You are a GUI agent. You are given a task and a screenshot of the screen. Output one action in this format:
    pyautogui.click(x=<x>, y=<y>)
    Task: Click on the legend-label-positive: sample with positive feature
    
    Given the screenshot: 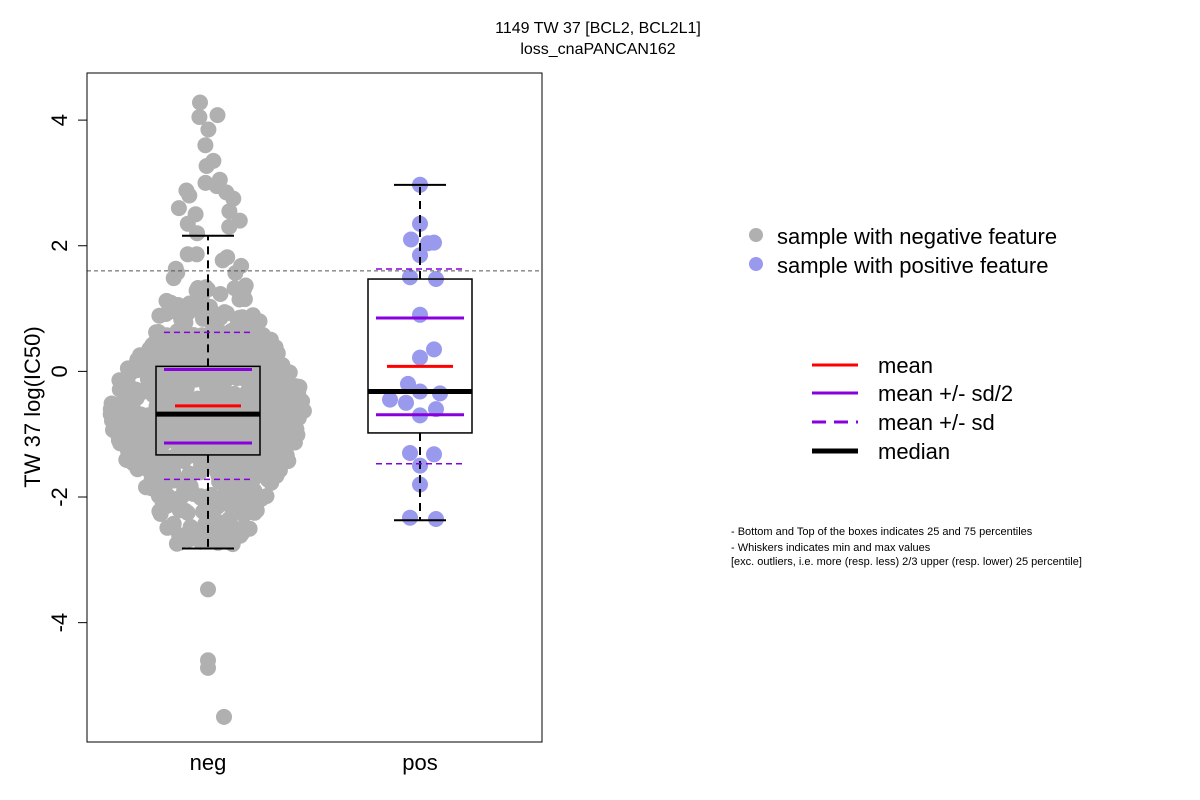 What is the action you would take?
    pyautogui.click(x=912, y=265)
    